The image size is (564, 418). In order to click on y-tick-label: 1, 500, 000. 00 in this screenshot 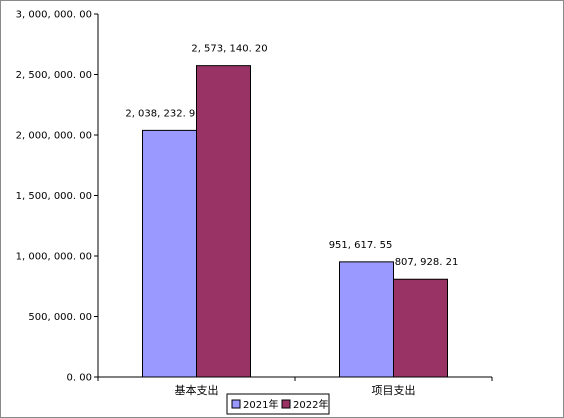, I will do `click(54, 196)`.